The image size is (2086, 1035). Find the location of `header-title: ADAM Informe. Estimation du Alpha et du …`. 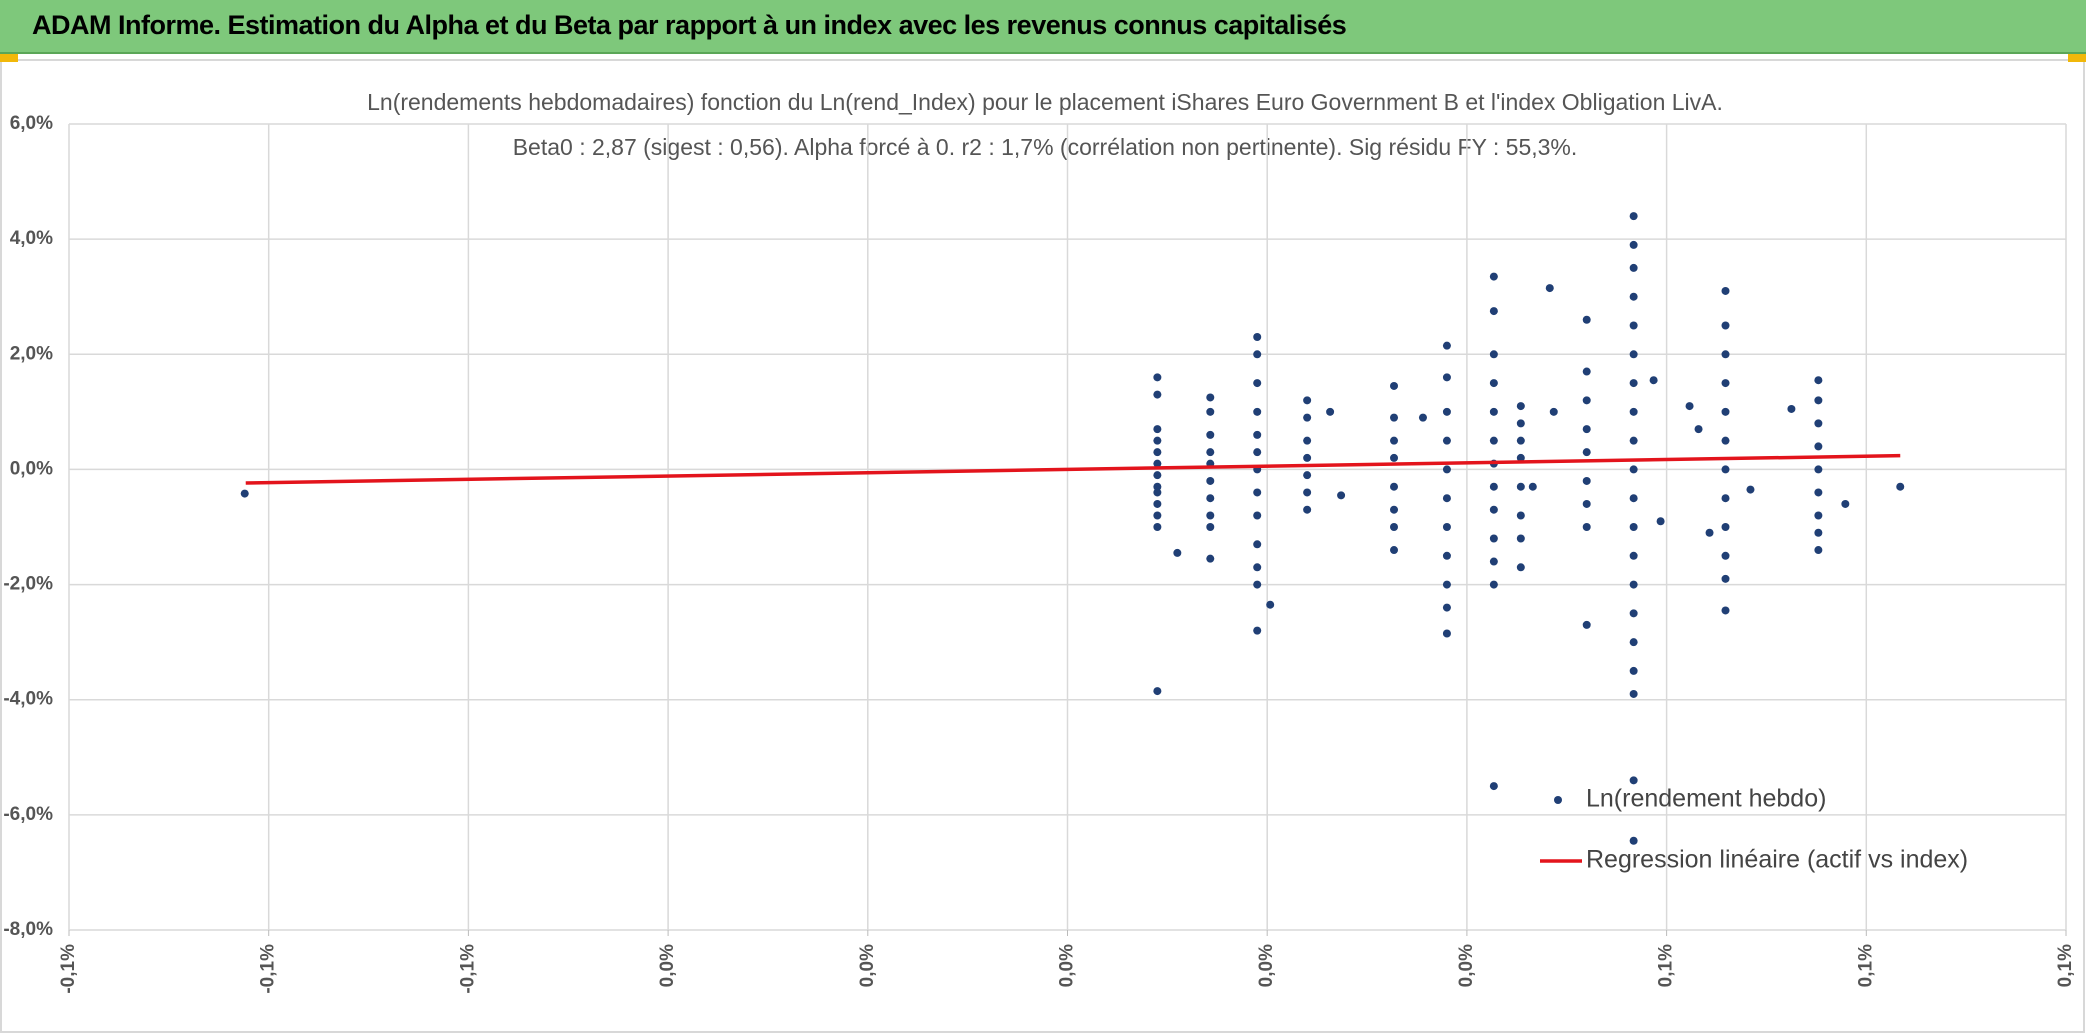

header-title: ADAM Informe. Estimation du Alpha et du … is located at coordinates (689, 25).